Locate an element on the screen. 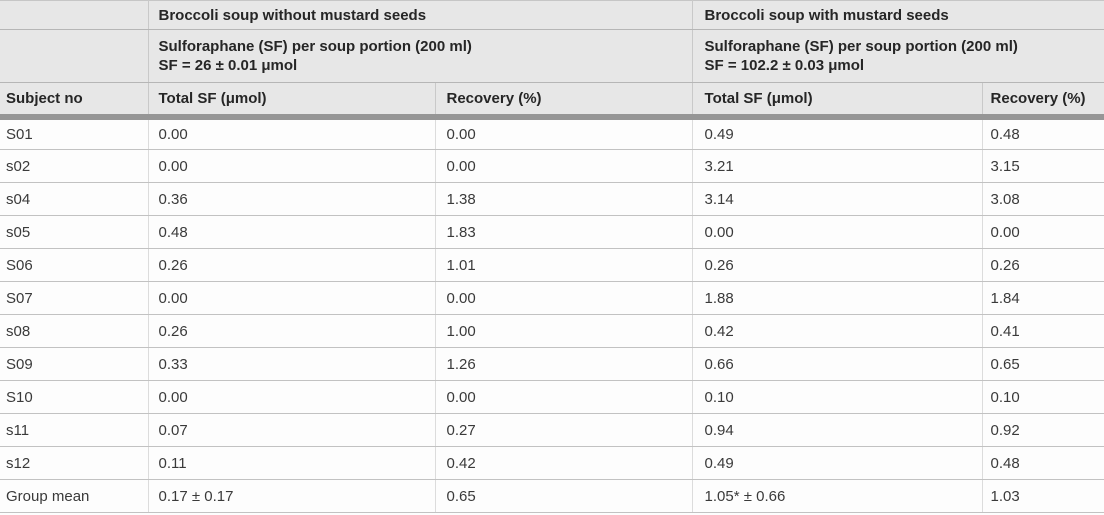 This screenshot has width=1104, height=515. total-sf-with-cell: 0.66 is located at coordinates (837, 364).